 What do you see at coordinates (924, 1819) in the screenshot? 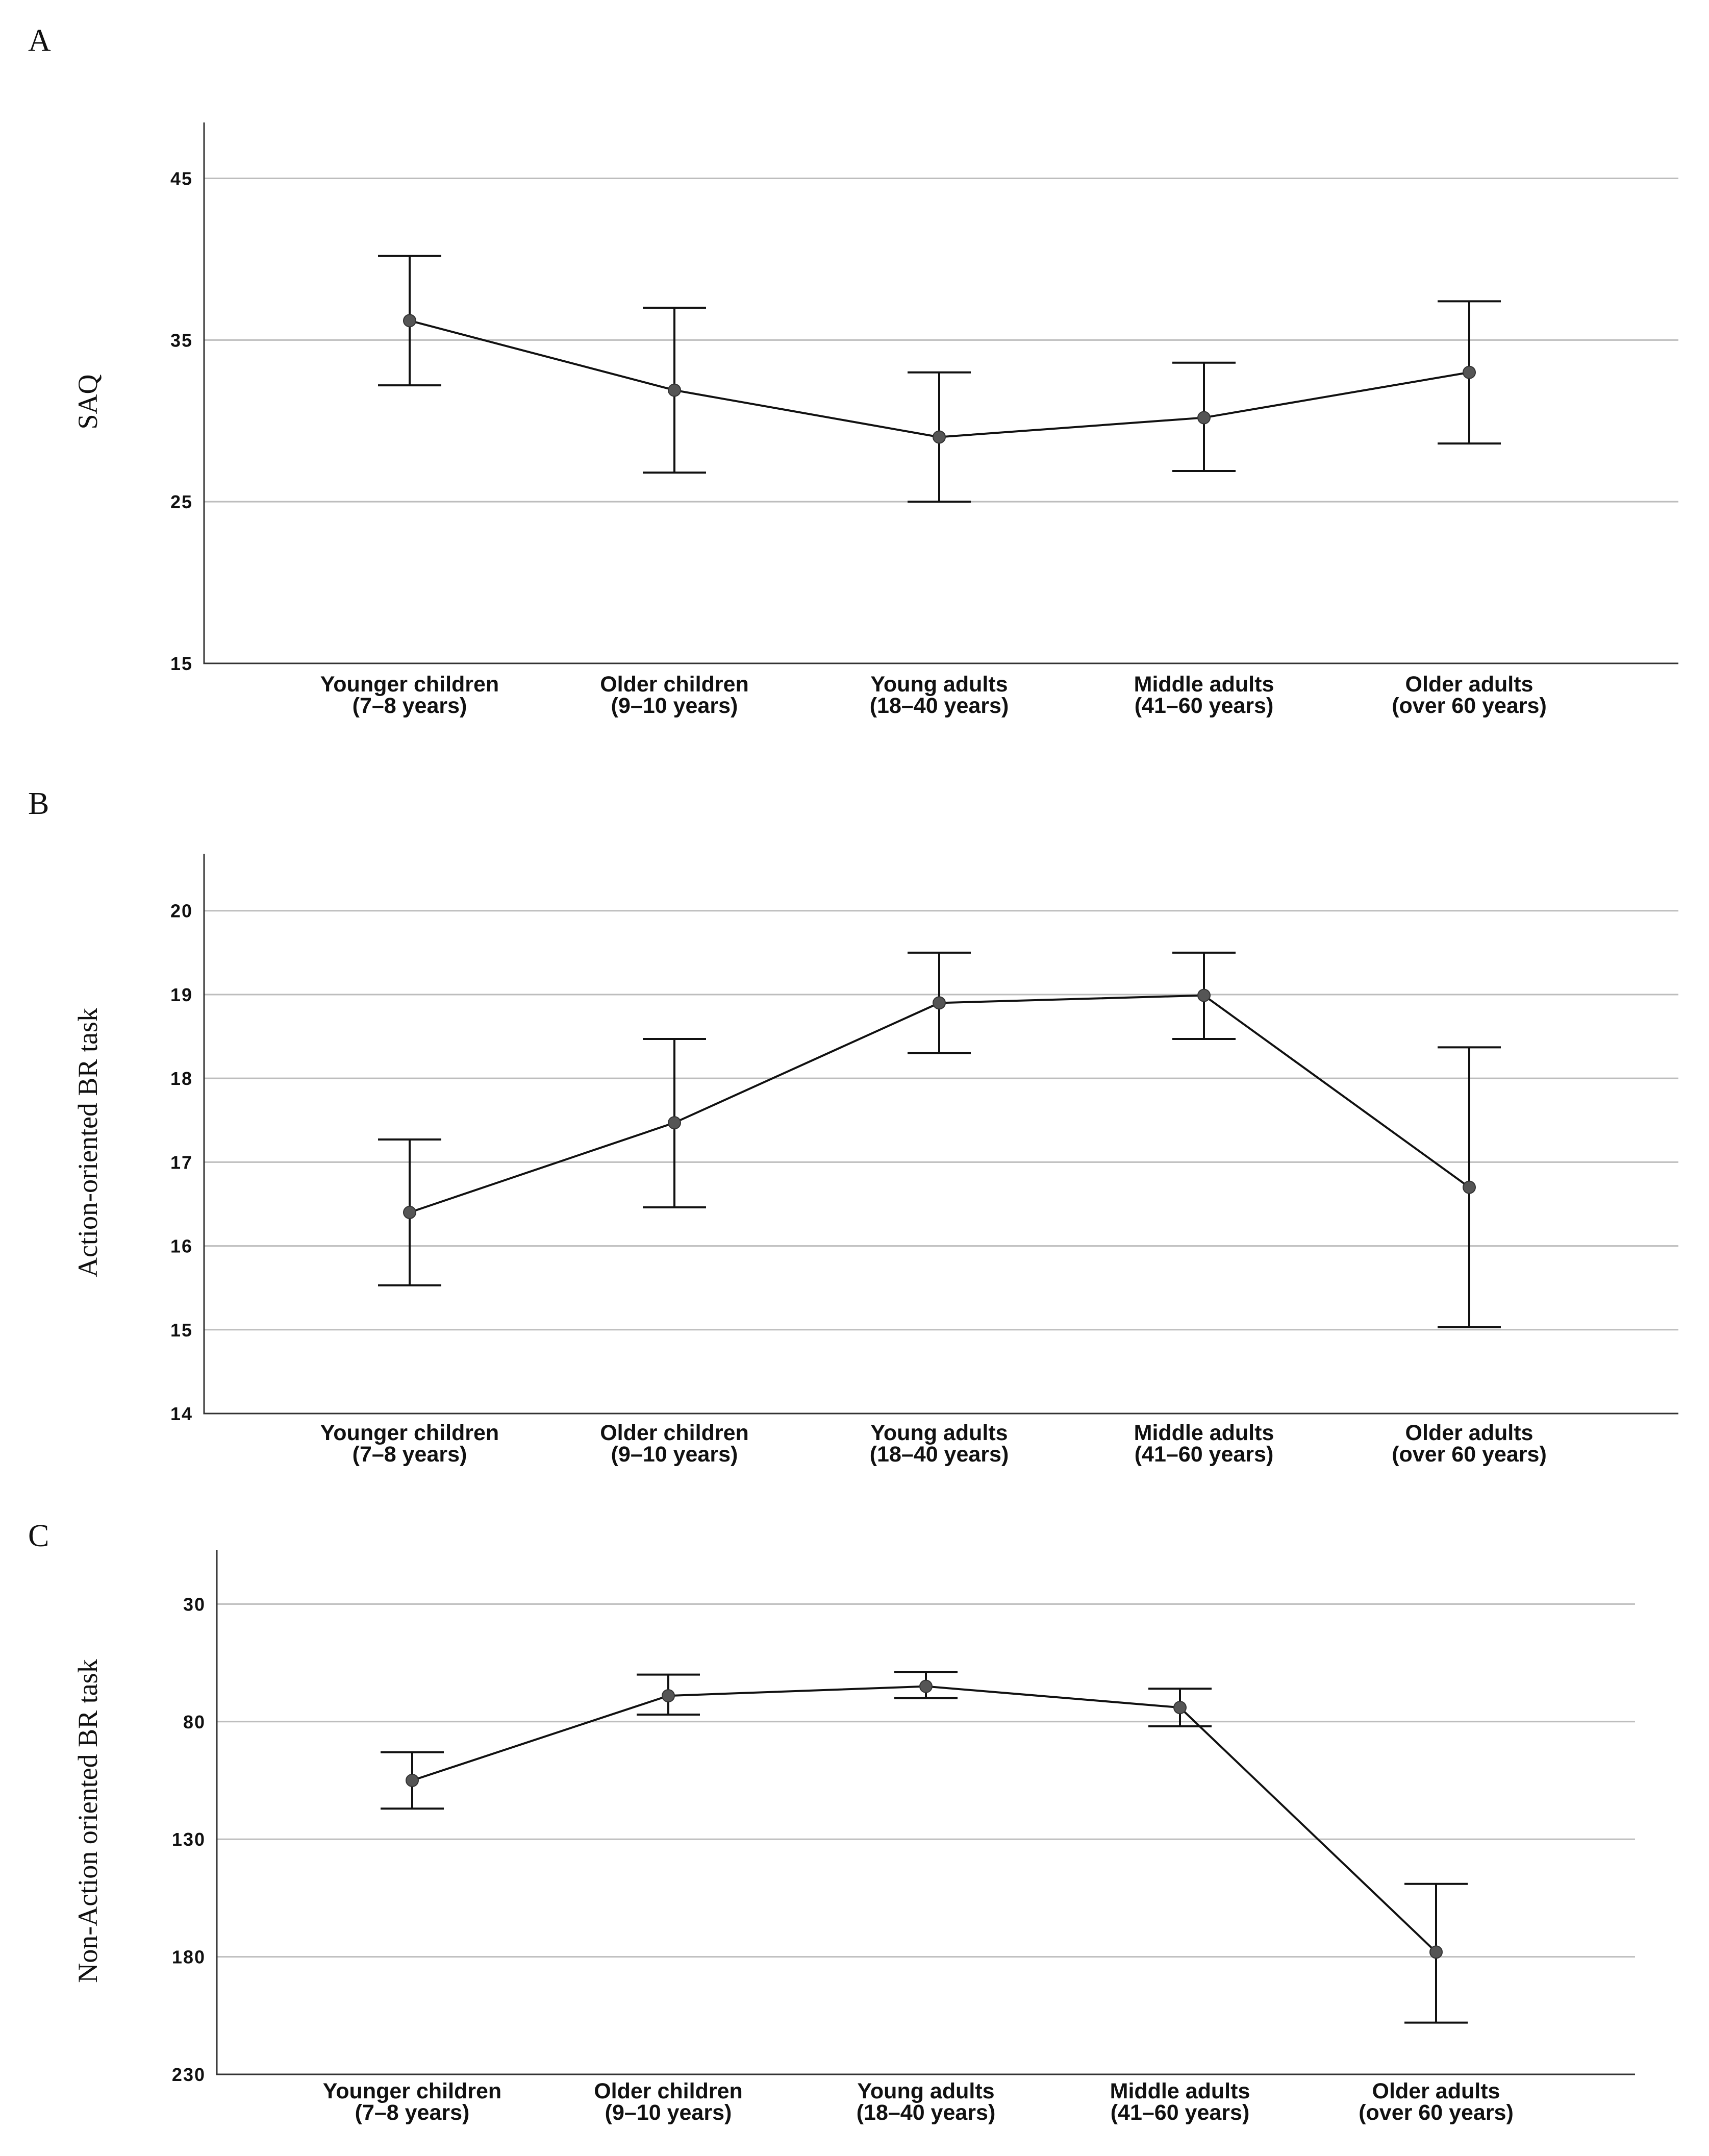
I see `mean-line` at bounding box center [924, 1819].